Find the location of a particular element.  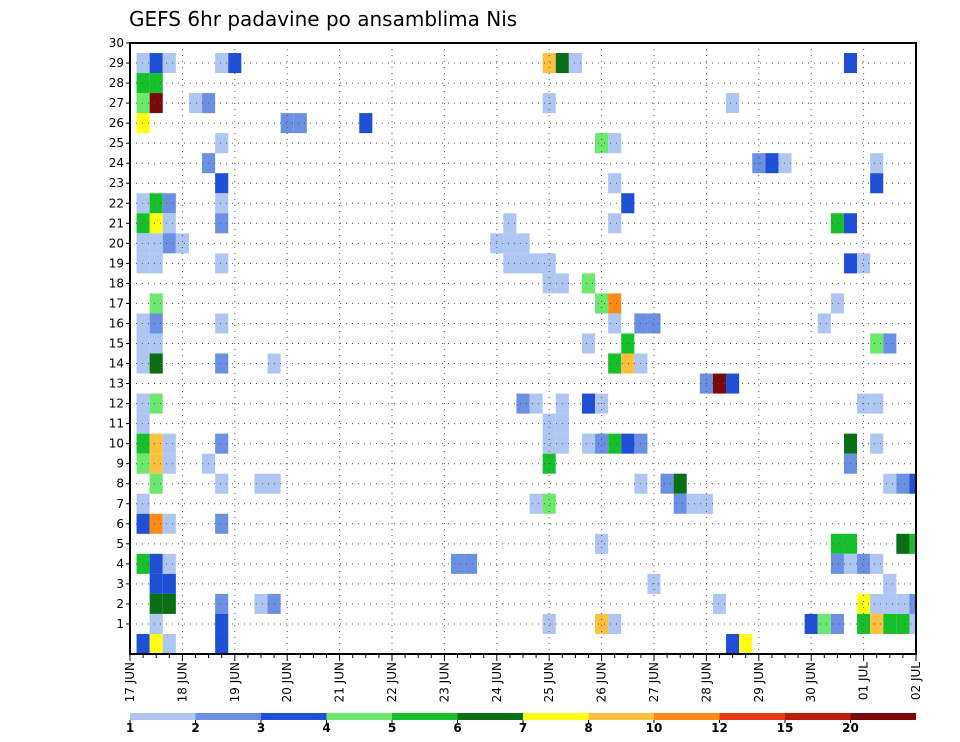

y-tick-label: 4 is located at coordinates (120, 564).